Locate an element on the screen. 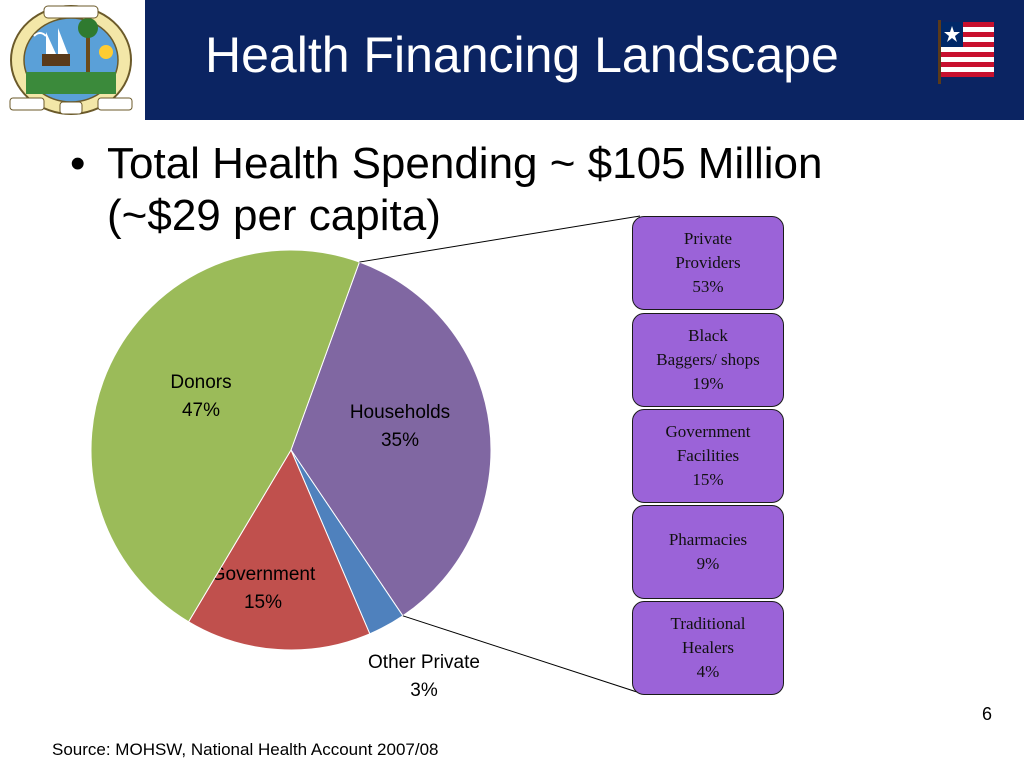 This screenshot has height=768, width=1024. breakdown-line: 19% is located at coordinates (708, 383).